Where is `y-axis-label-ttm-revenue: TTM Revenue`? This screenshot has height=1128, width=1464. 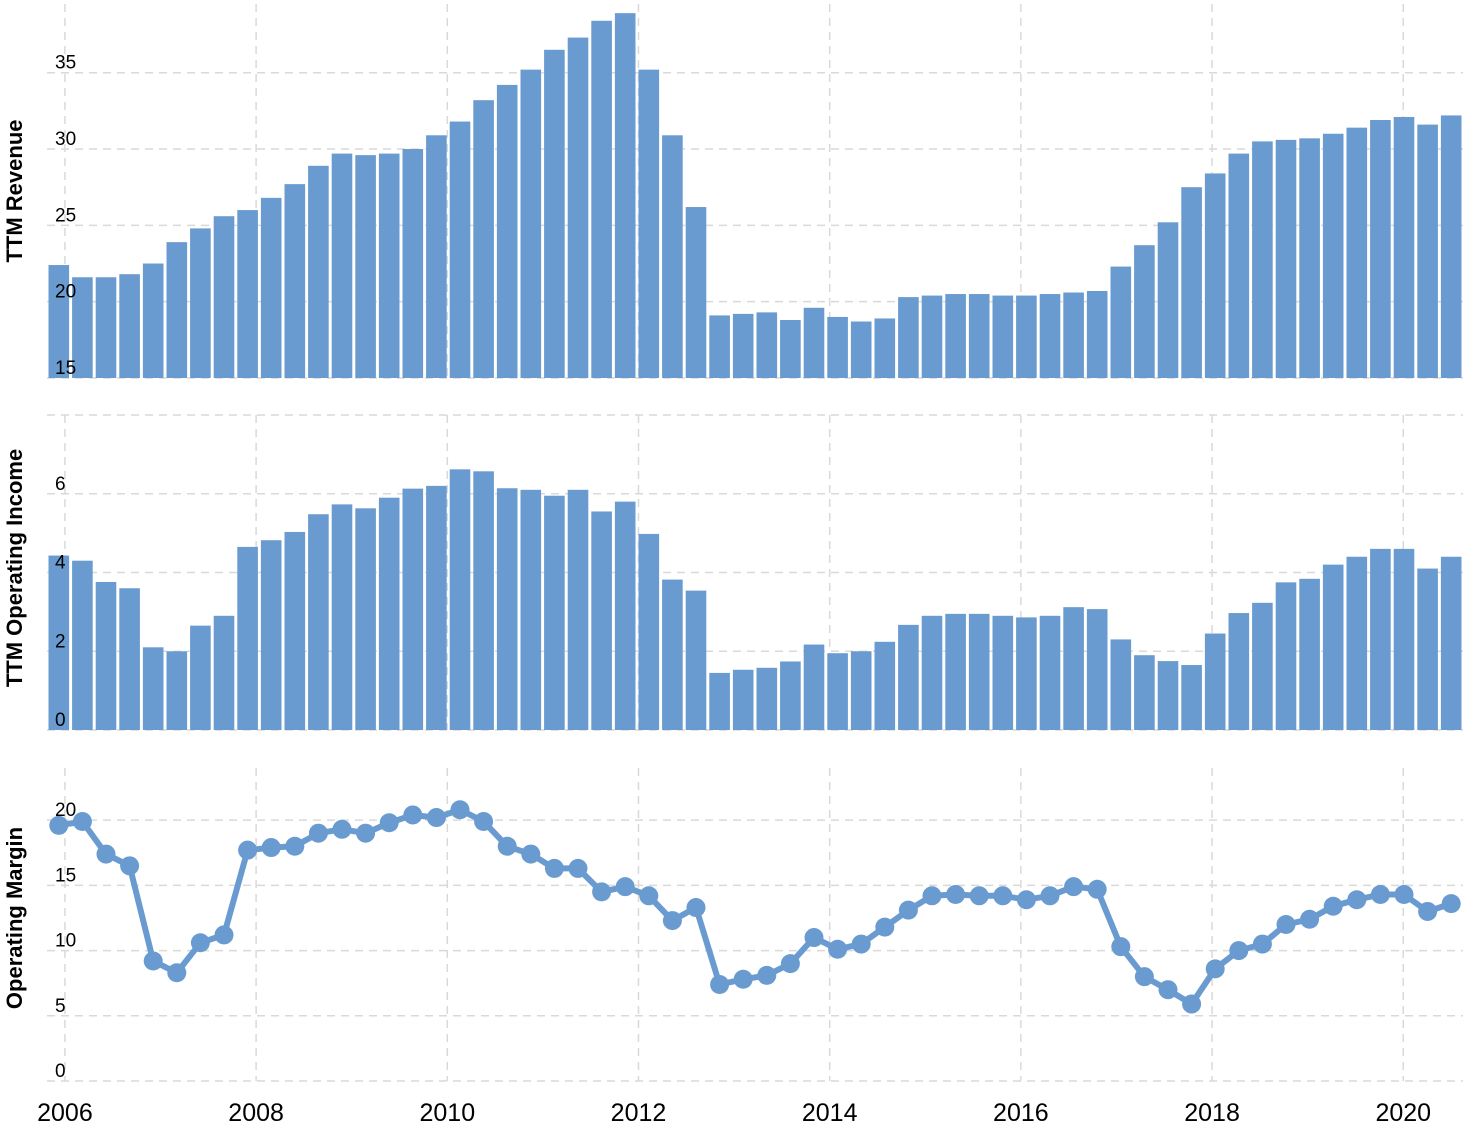 y-axis-label-ttm-revenue: TTM Revenue is located at coordinates (14, 190).